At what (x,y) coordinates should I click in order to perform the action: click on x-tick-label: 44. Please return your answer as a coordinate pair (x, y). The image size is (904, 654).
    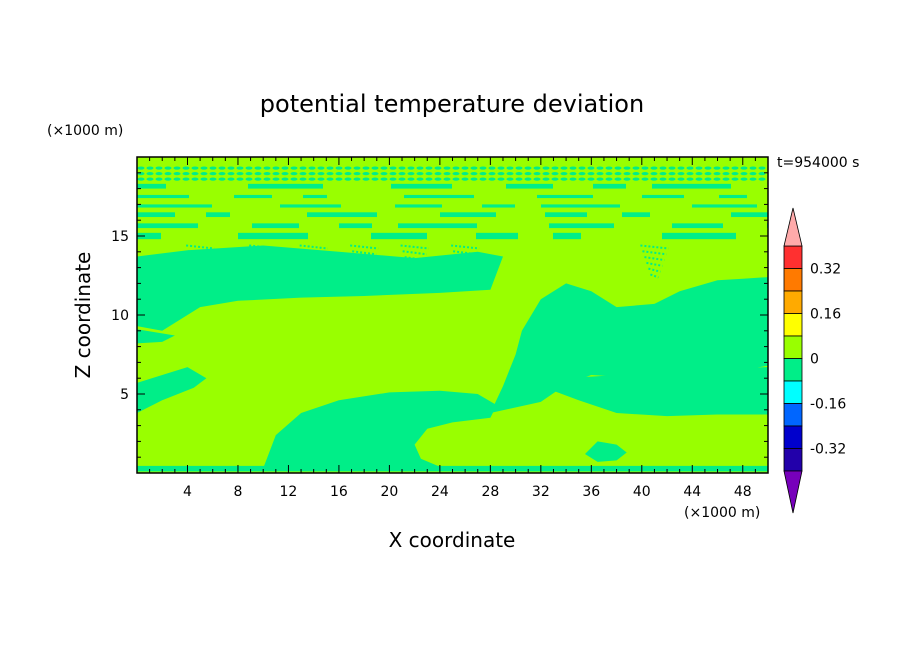
    Looking at the image, I should click on (692, 492).